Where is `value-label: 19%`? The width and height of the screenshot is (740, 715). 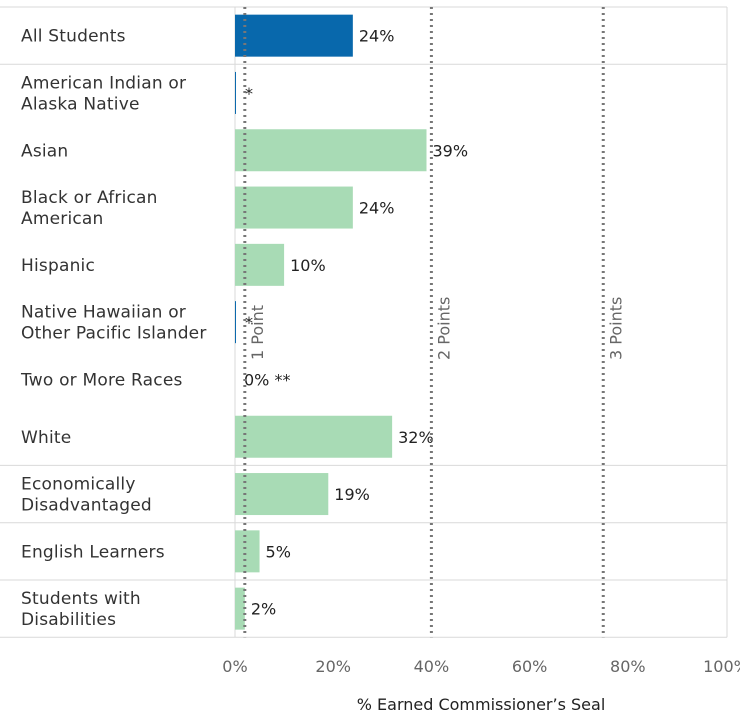
value-label: 19% is located at coordinates (352, 494).